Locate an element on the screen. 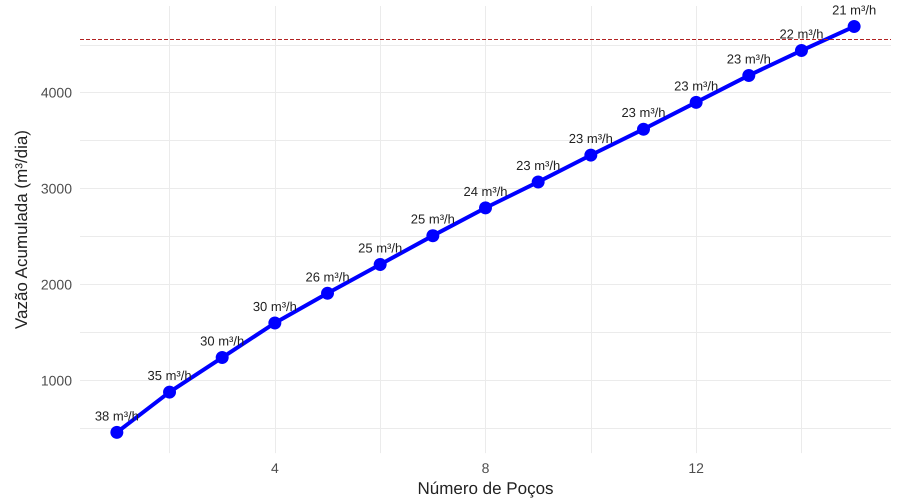  y-tick-label: 3000 is located at coordinates (56, 188).